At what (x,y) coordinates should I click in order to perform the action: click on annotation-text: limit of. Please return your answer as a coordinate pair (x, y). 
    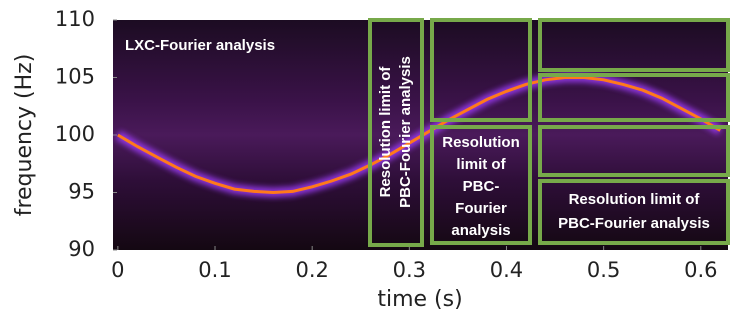
    Looking at the image, I should click on (481, 164).